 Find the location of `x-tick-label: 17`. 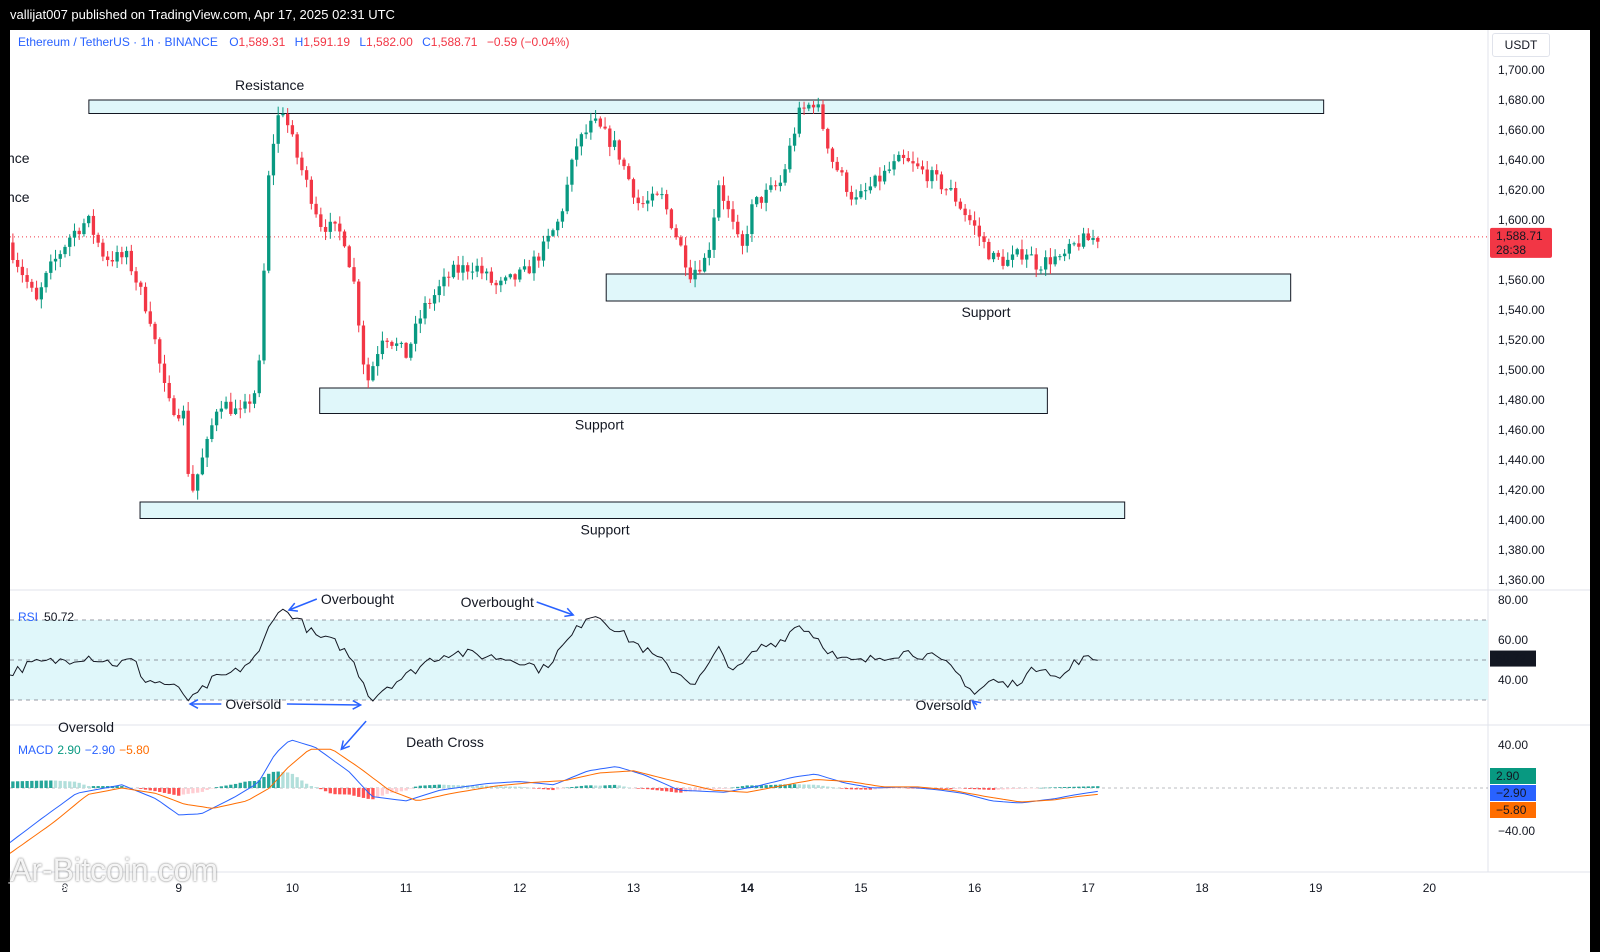

x-tick-label: 17 is located at coordinates (1089, 888).